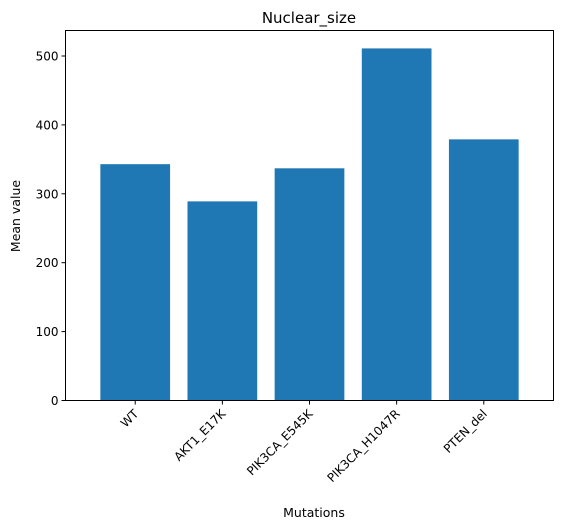  What do you see at coordinates (47, 263) in the screenshot?
I see `y-tick-label: 200` at bounding box center [47, 263].